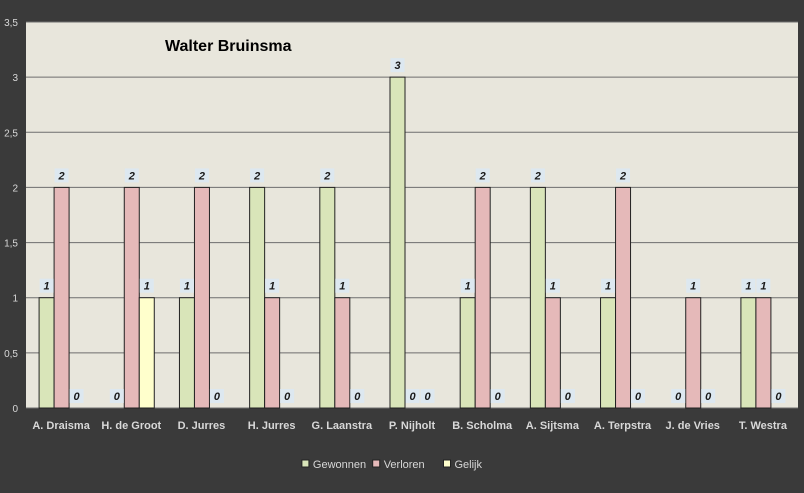 Image resolution: width=804 pixels, height=493 pixels. I want to click on x-category-label: D. Jurres, so click(202, 426).